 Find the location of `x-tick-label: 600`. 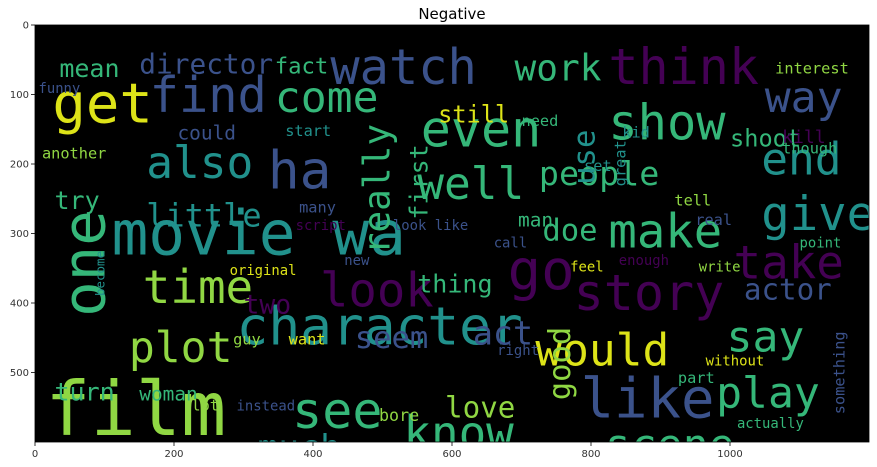

x-tick-label: 600 is located at coordinates (451, 454).